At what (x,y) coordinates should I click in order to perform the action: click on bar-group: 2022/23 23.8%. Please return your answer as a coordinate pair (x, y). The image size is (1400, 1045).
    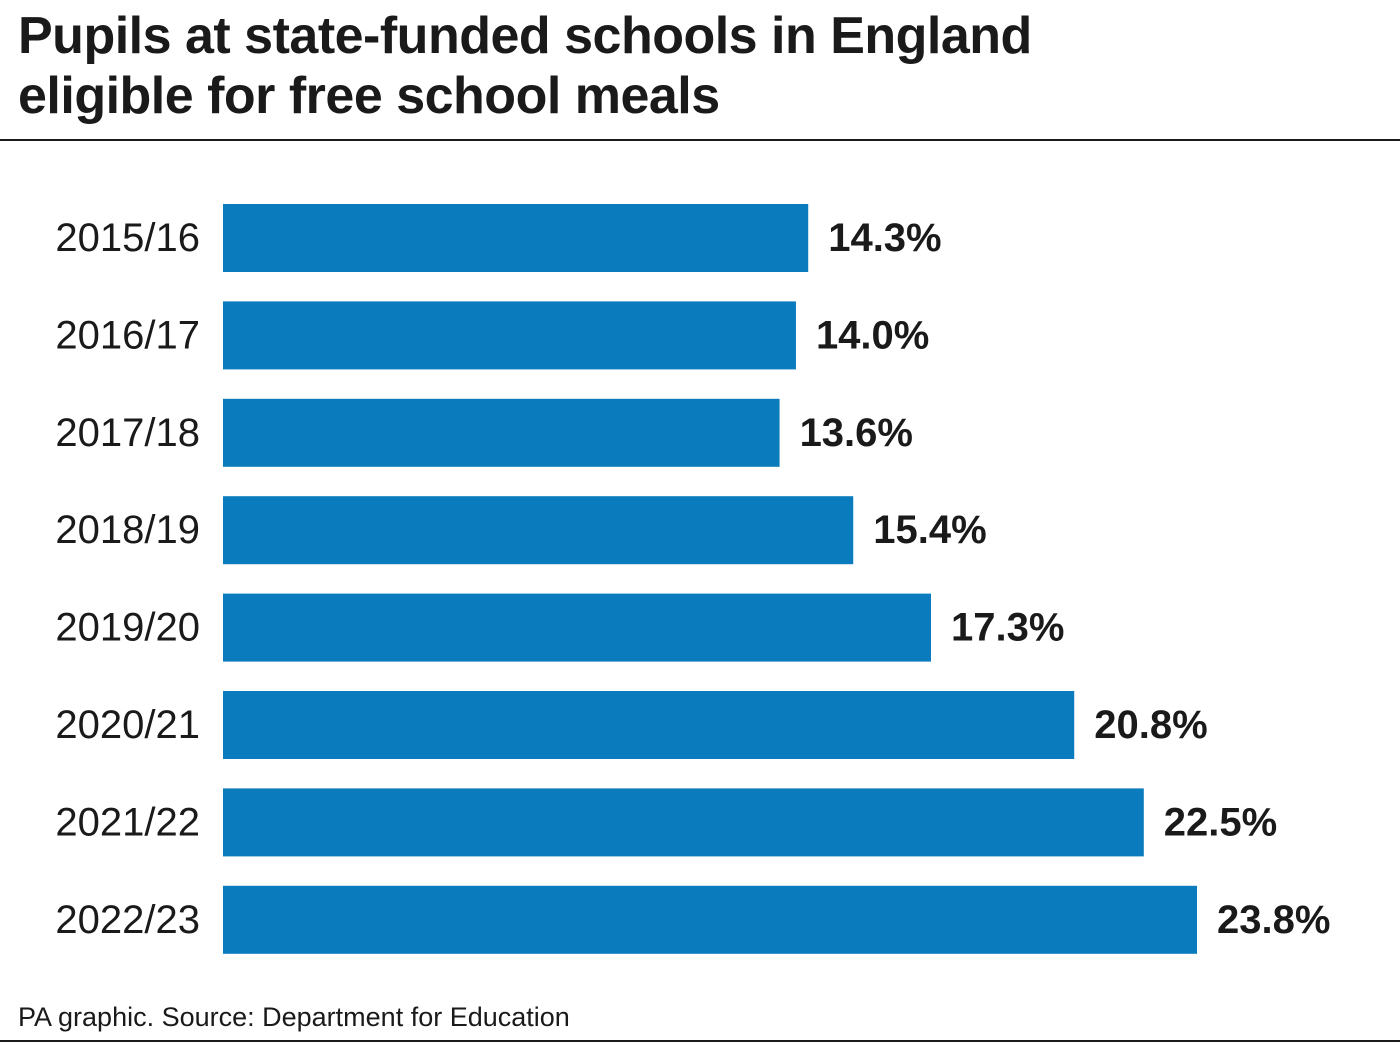
    Looking at the image, I should click on (692, 919).